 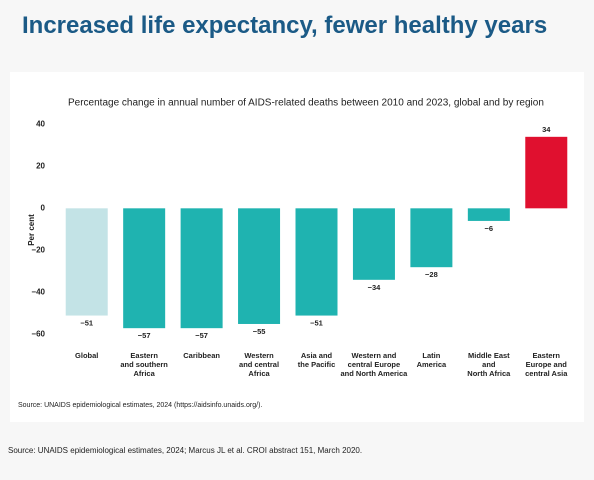 What do you see at coordinates (201, 355) in the screenshot?
I see `x-tick-label: Caribbean` at bounding box center [201, 355].